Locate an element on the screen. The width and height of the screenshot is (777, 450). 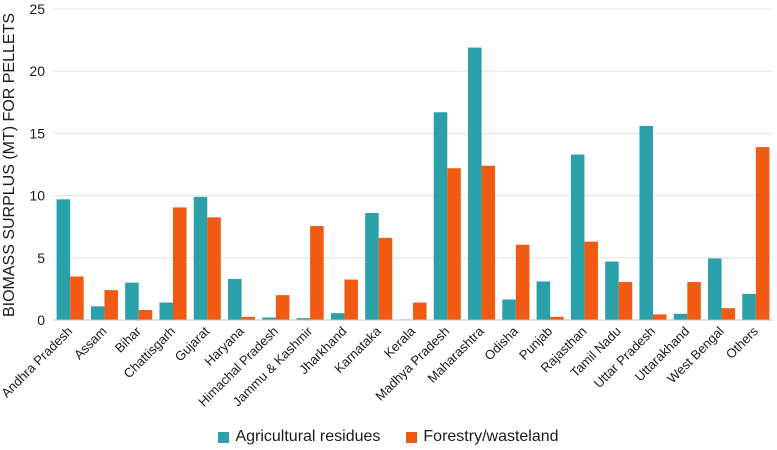
bar-forestry-wasteland-maharashtra is located at coordinates (488, 242).